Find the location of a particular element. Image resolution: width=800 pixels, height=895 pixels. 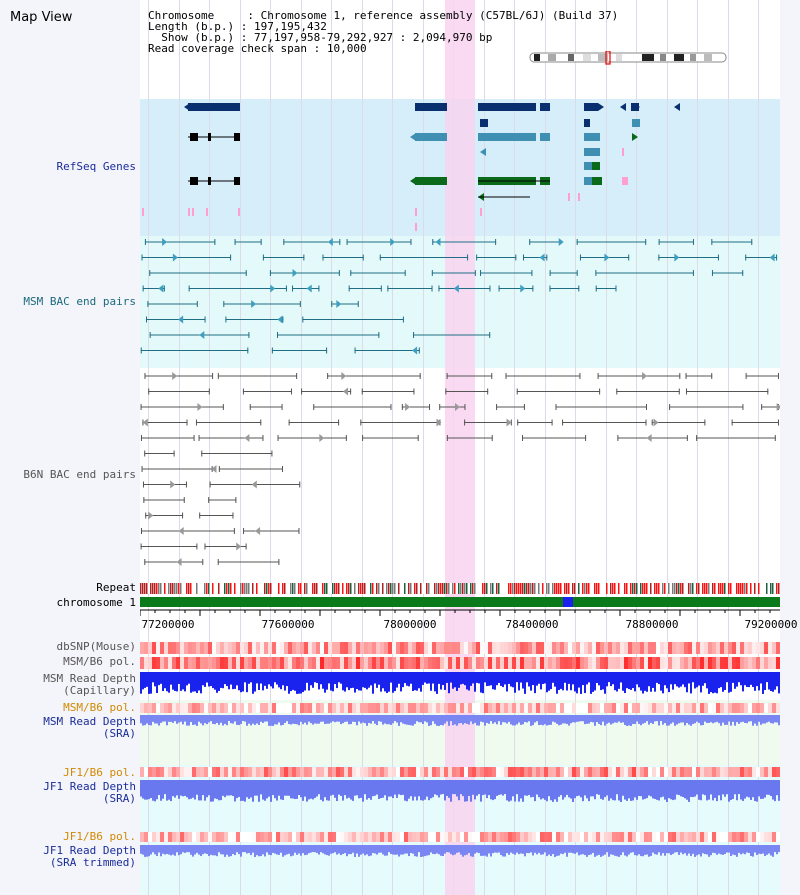

track-label-jf1-read-depth-sra: JF1 Read Depth (SRA) is located at coordinates (68, 793).